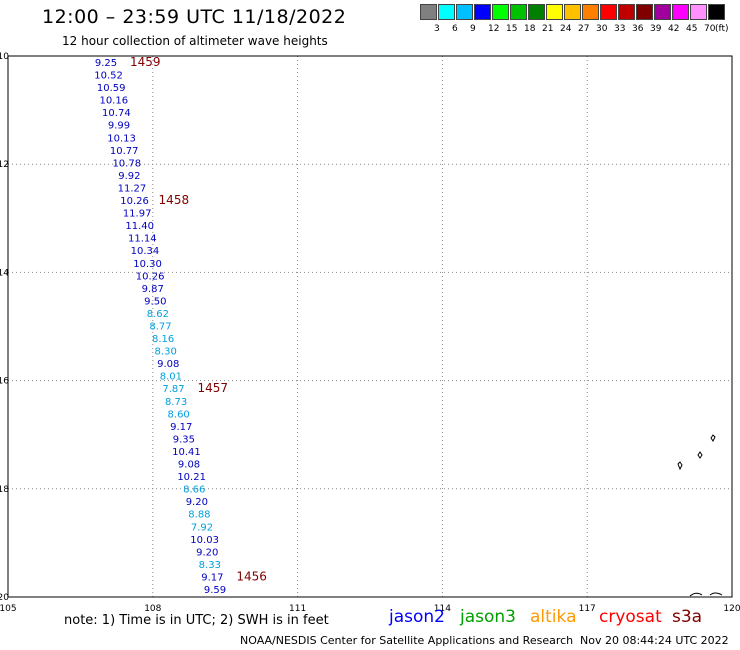  Describe the element at coordinates (184, 439) in the screenshot. I see `wave-height-label: 9.35` at that location.